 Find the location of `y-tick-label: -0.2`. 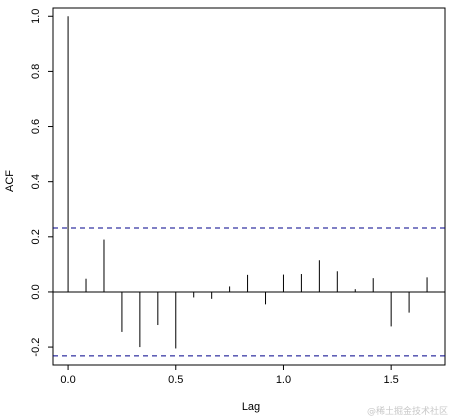

y-tick-label: -0.2 is located at coordinates (36, 347).